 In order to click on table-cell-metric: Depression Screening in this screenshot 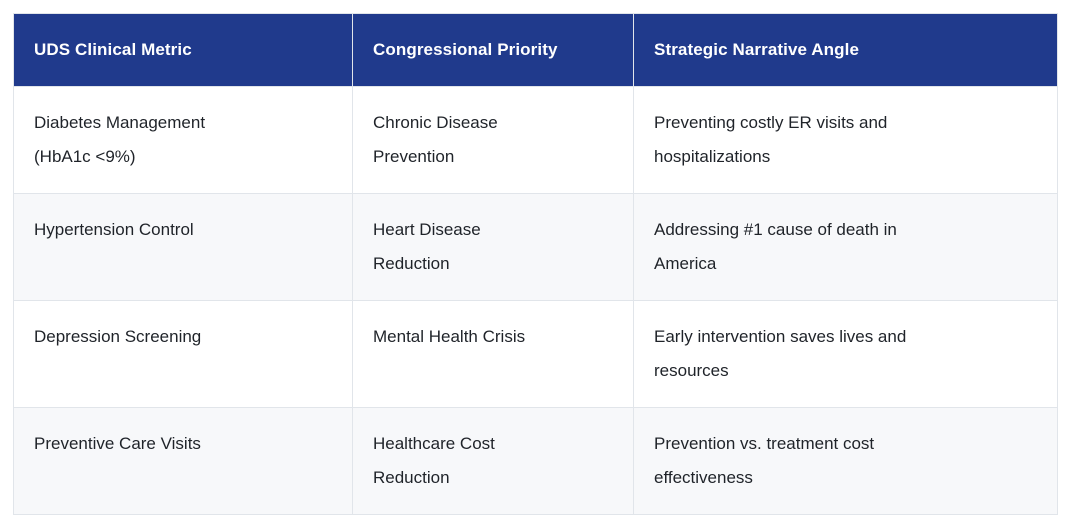, I will do `click(183, 354)`.